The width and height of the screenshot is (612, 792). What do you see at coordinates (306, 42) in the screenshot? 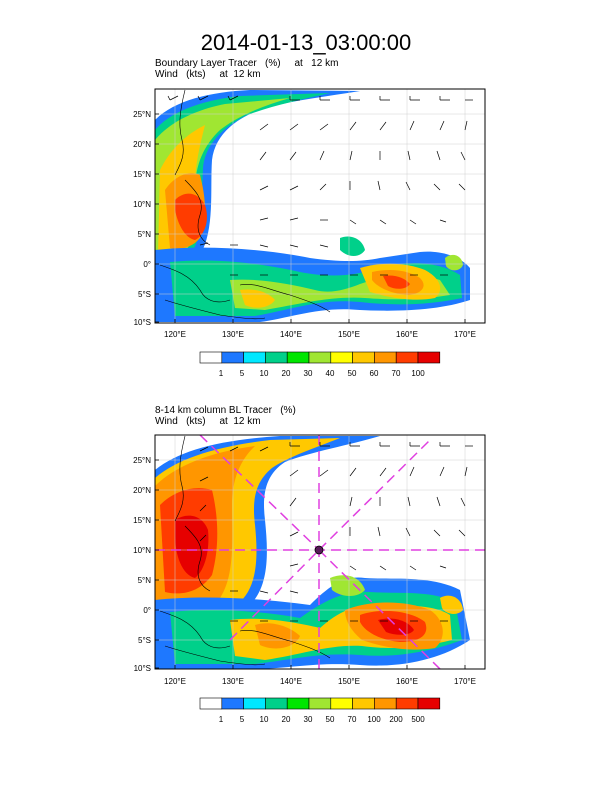
I see `main-title: 2014-01-13_03:00:00` at bounding box center [306, 42].